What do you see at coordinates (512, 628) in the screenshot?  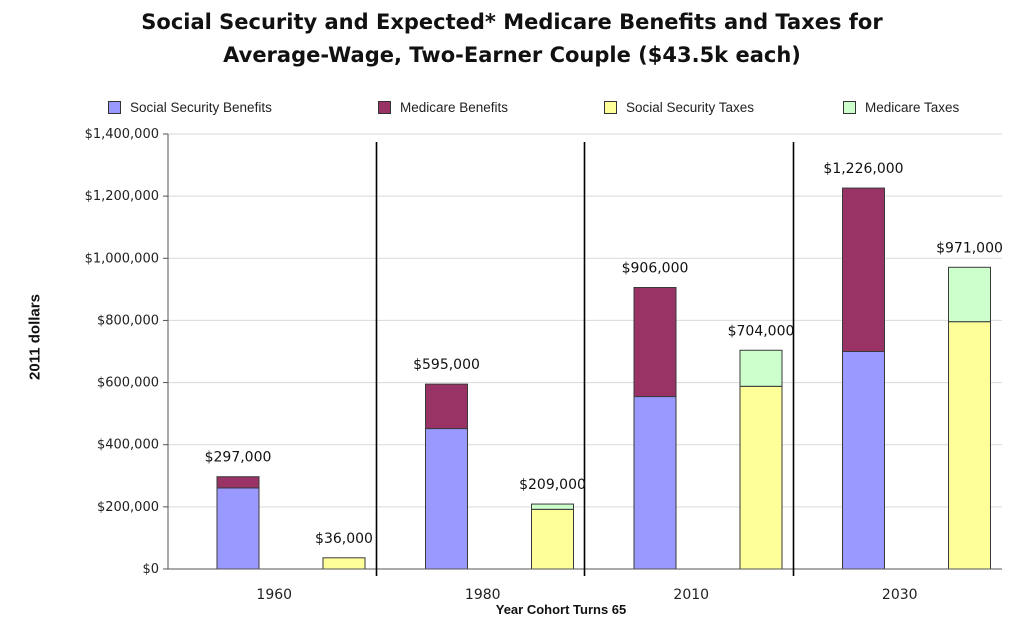 I see `footnote-cropped` at bounding box center [512, 628].